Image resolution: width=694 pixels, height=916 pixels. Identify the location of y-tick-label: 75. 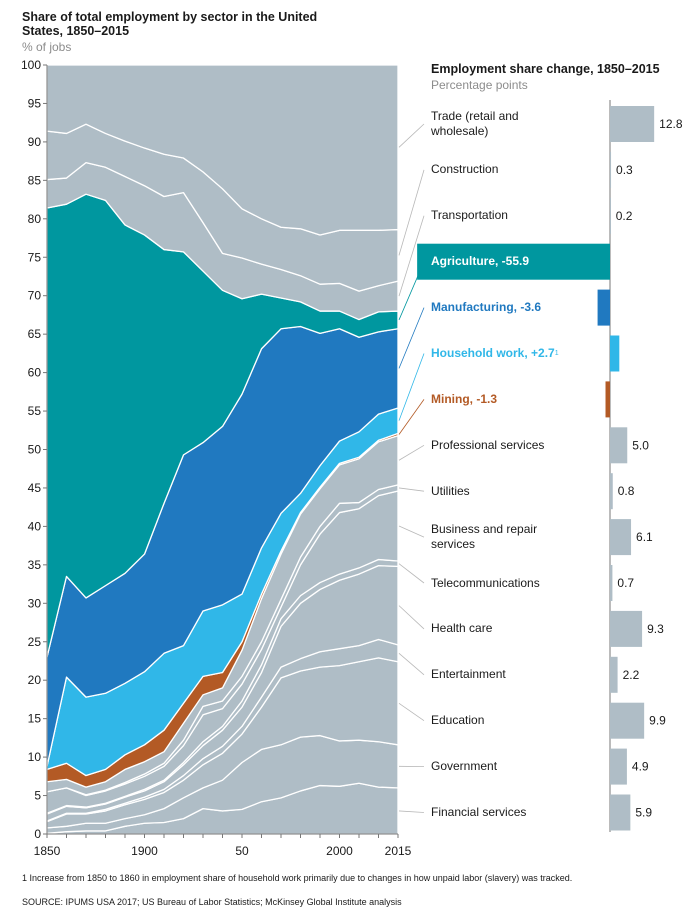
(35, 257).